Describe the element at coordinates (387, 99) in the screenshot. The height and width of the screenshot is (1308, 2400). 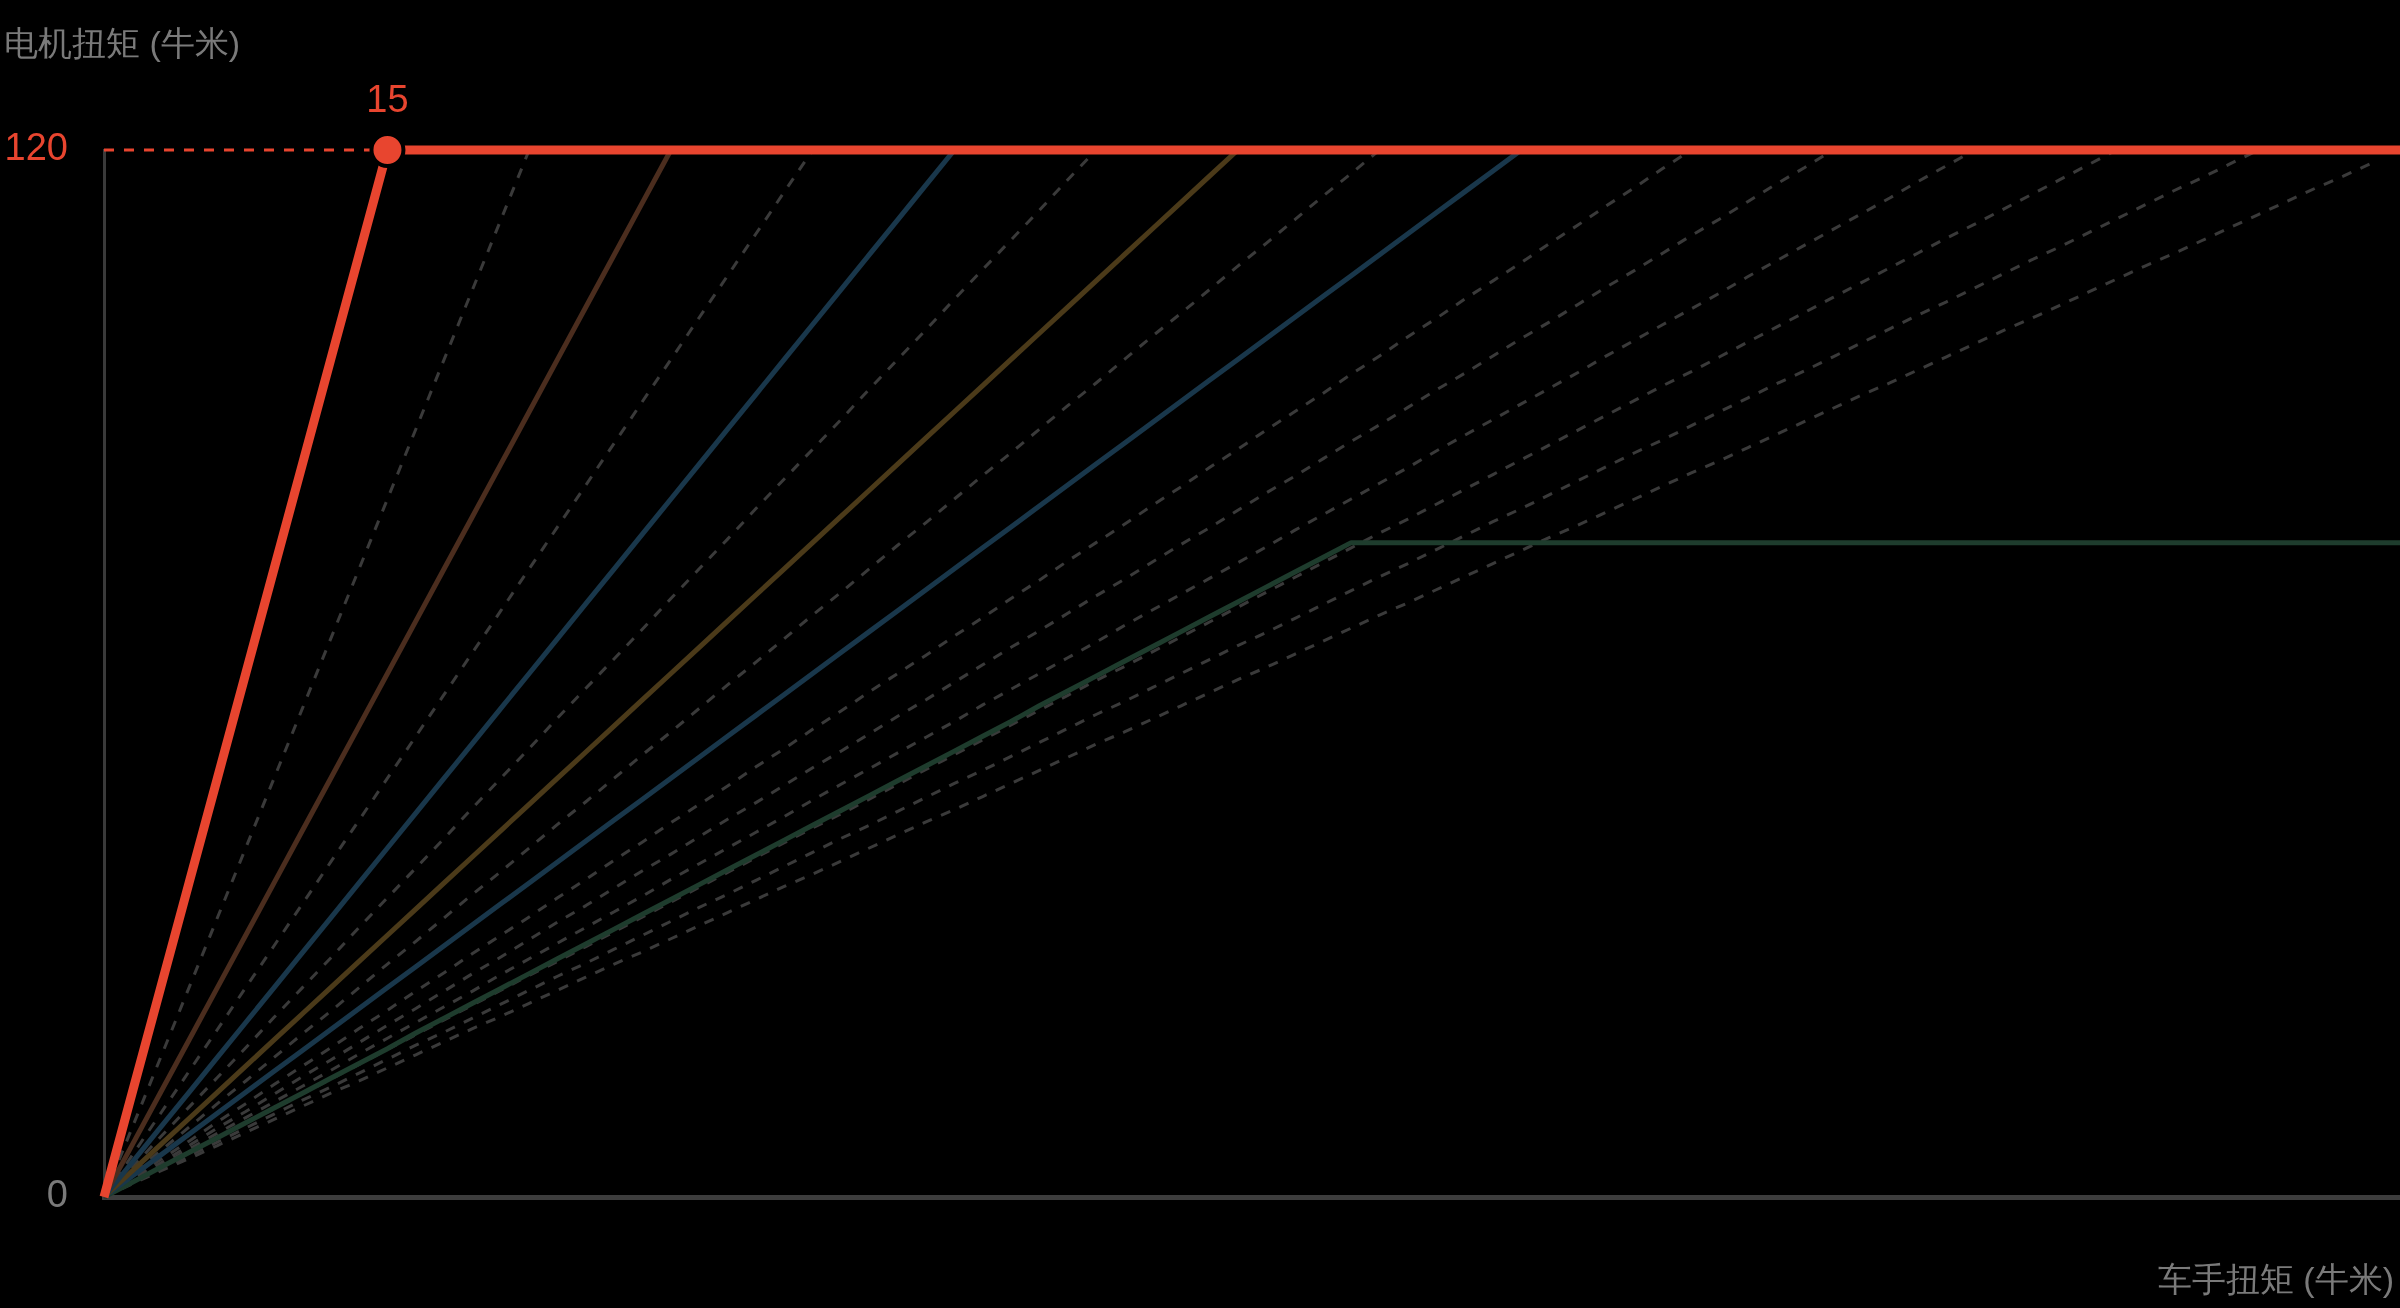
I see `annotation: 15` at that location.